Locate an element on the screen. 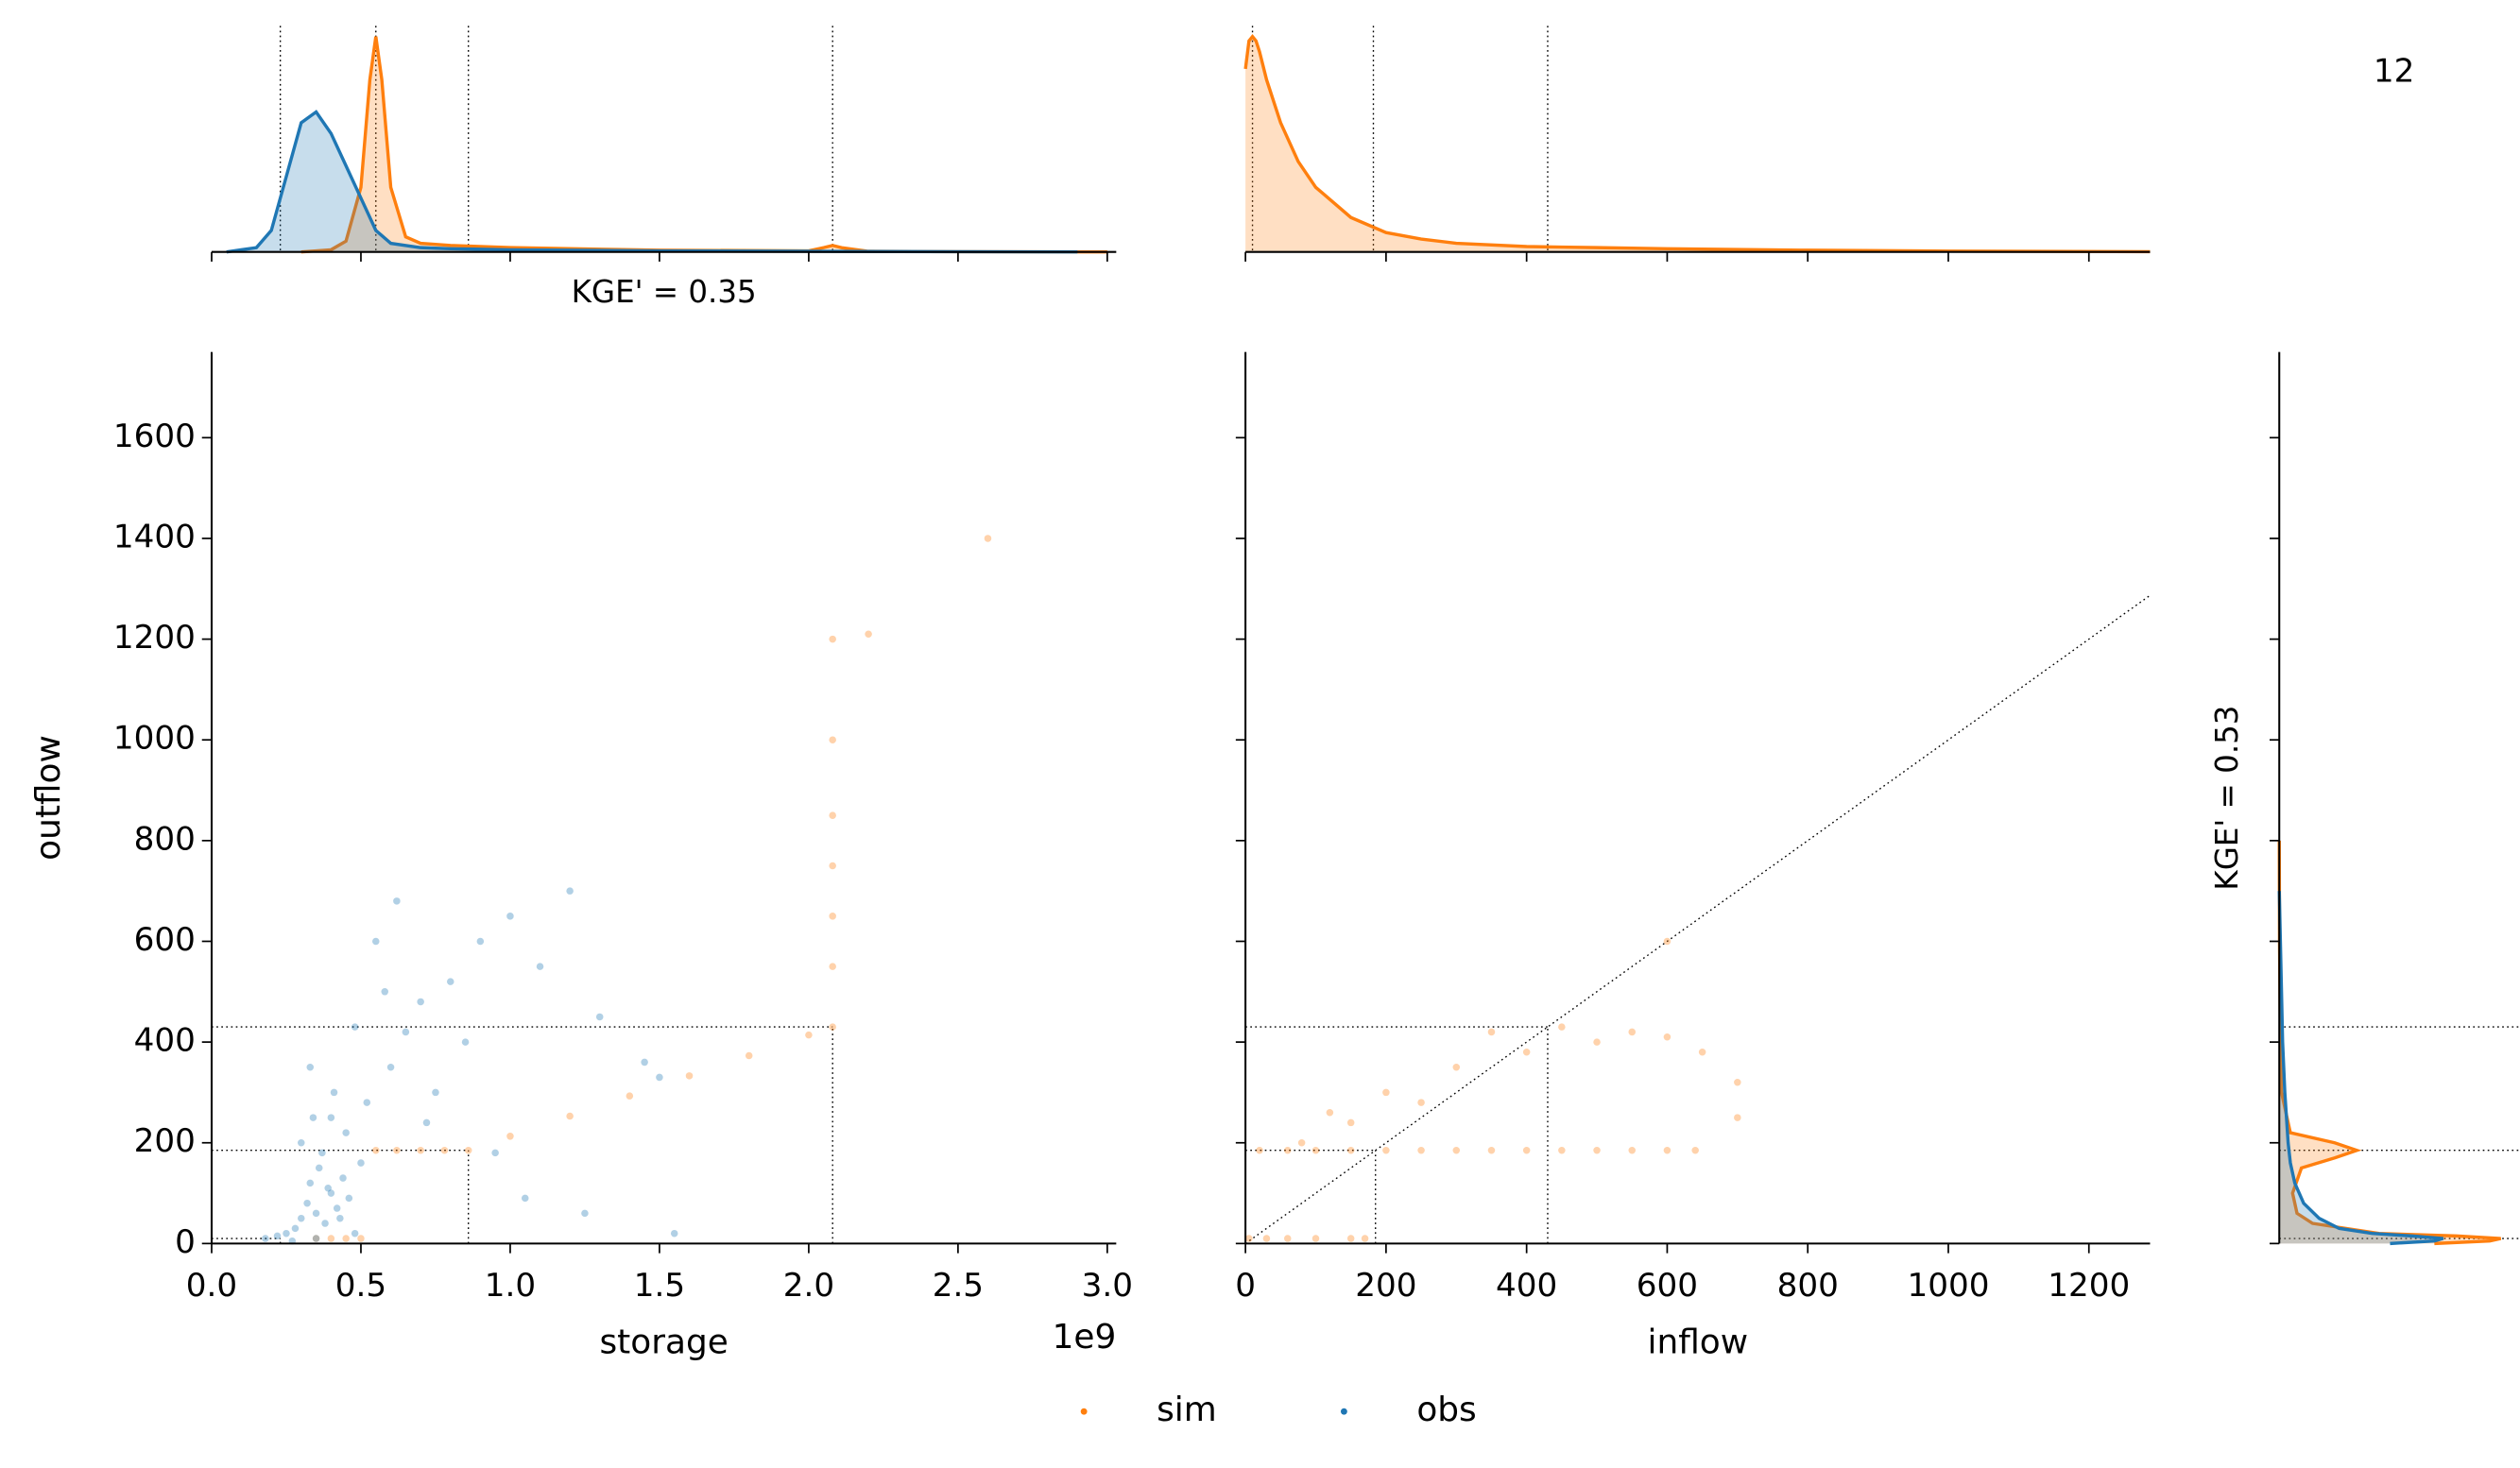 This screenshot has height=1468, width=2520. y-tick-label: 800 is located at coordinates (165, 839).